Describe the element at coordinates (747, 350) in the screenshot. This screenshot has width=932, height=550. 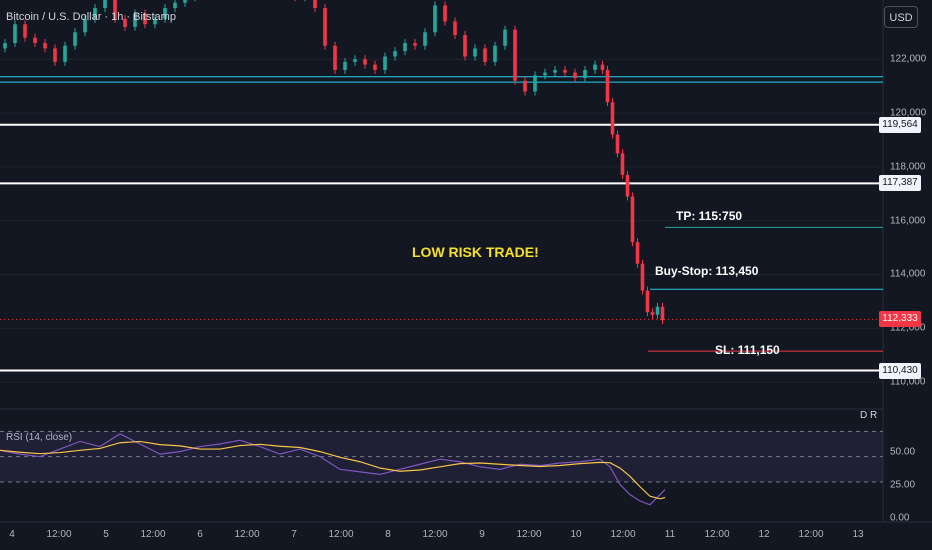
I see `sl-annotation: SL: 111,150` at that location.